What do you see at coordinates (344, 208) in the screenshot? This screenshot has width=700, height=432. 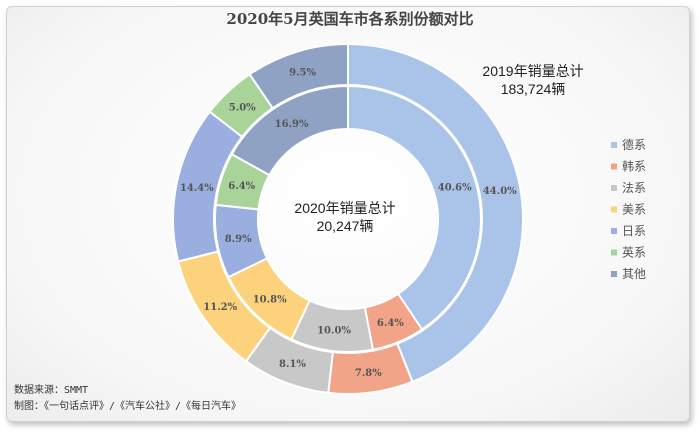 I see `inner-total-label: 2020年销量总计` at bounding box center [344, 208].